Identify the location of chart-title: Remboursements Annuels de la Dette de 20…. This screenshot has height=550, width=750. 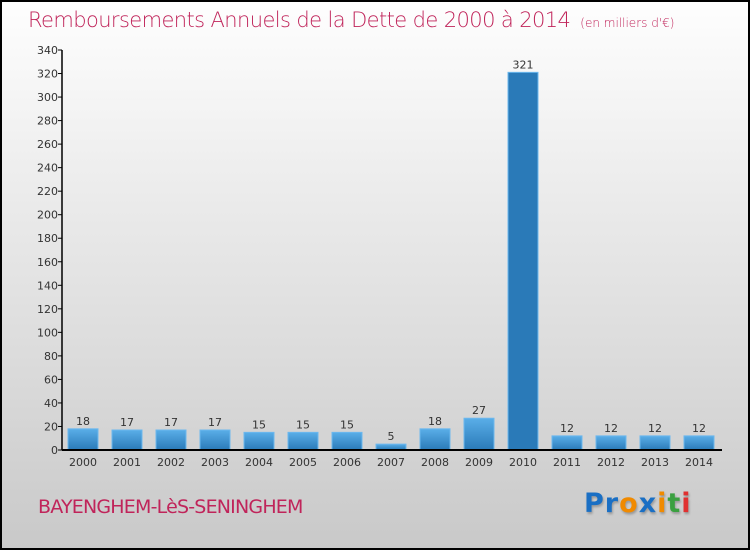
(351, 20).